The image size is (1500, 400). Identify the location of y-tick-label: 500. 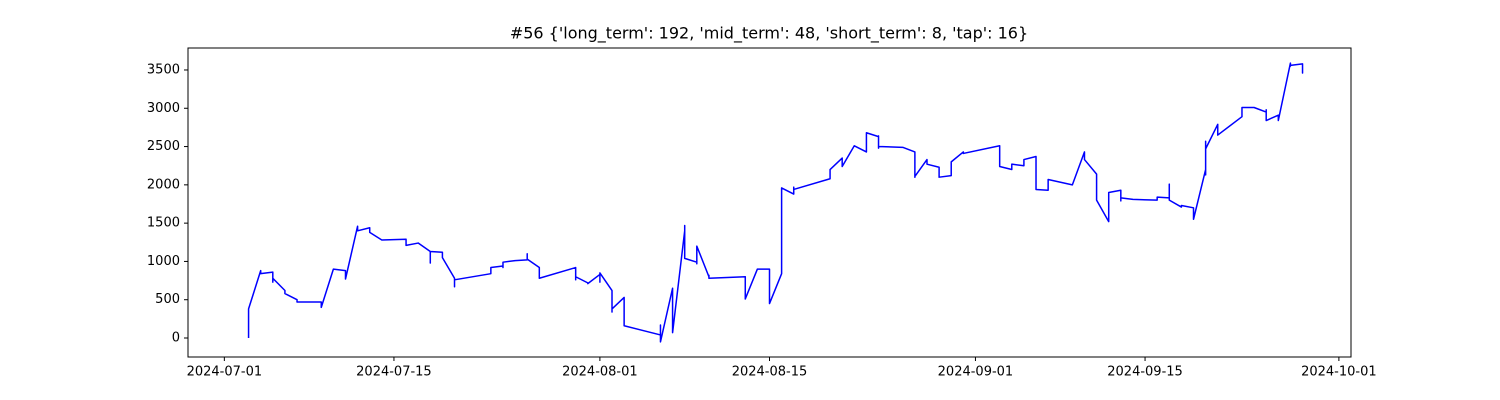
(167, 299).